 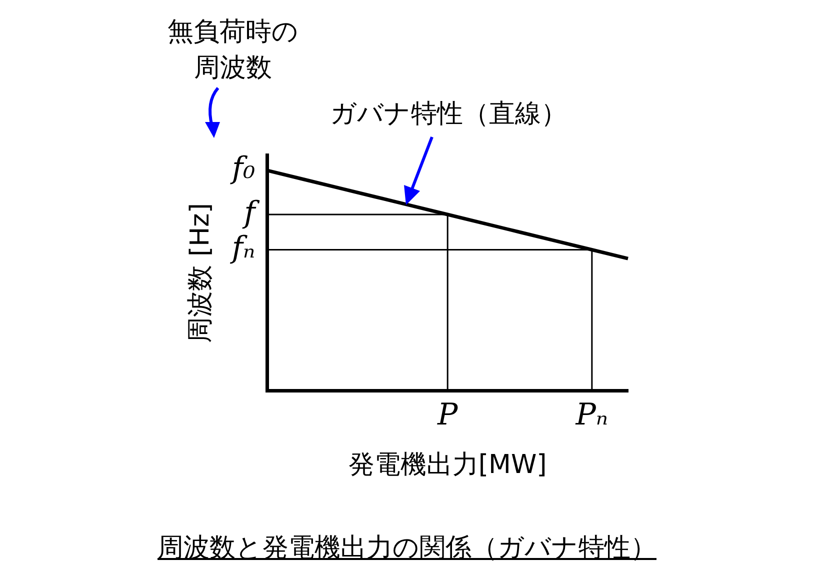 I want to click on series-label: f₀, so click(x=243, y=168).